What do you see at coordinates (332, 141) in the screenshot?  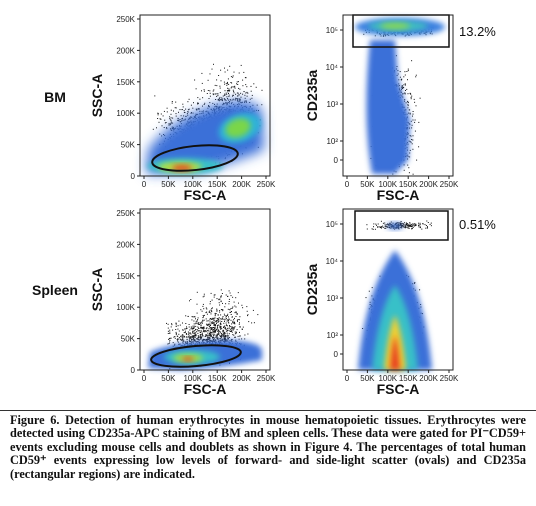 I see `y-tick-label: 10²` at bounding box center [332, 141].